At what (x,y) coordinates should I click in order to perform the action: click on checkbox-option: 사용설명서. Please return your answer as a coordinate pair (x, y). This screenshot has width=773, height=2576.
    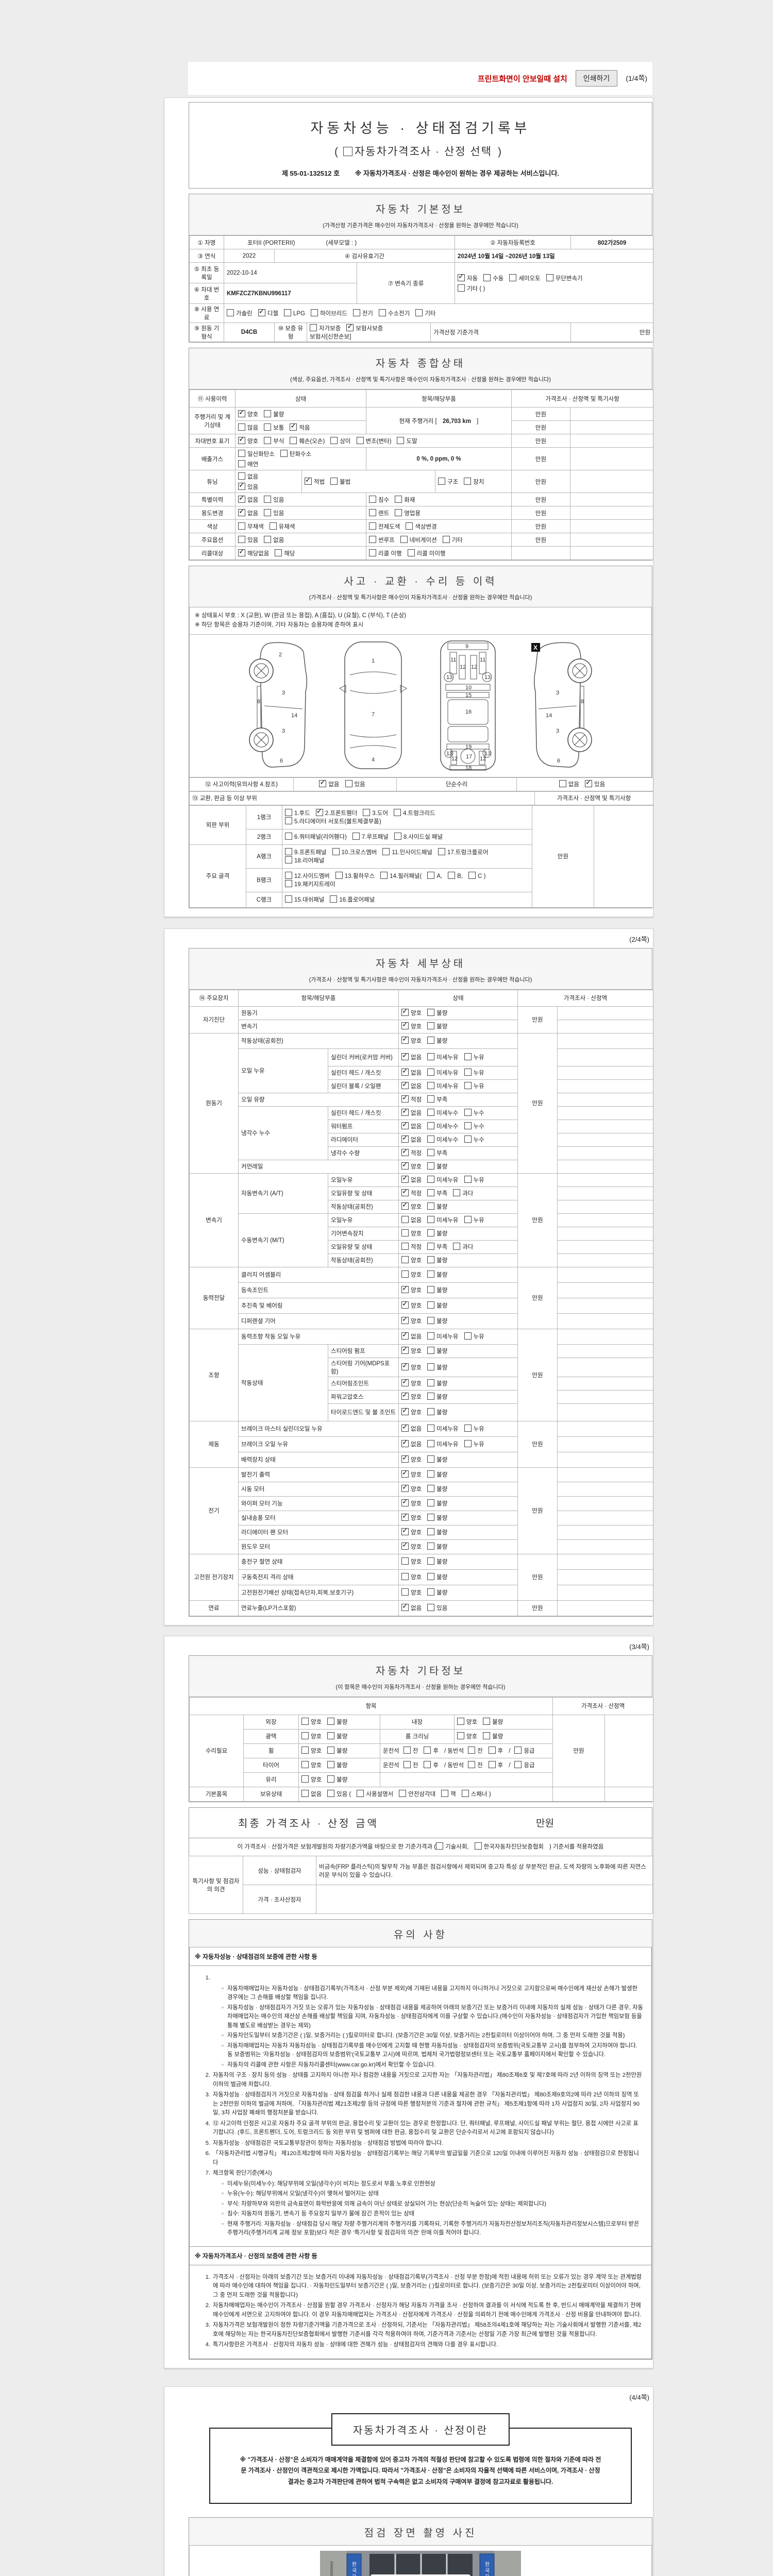
    Looking at the image, I should click on (375, 1794).